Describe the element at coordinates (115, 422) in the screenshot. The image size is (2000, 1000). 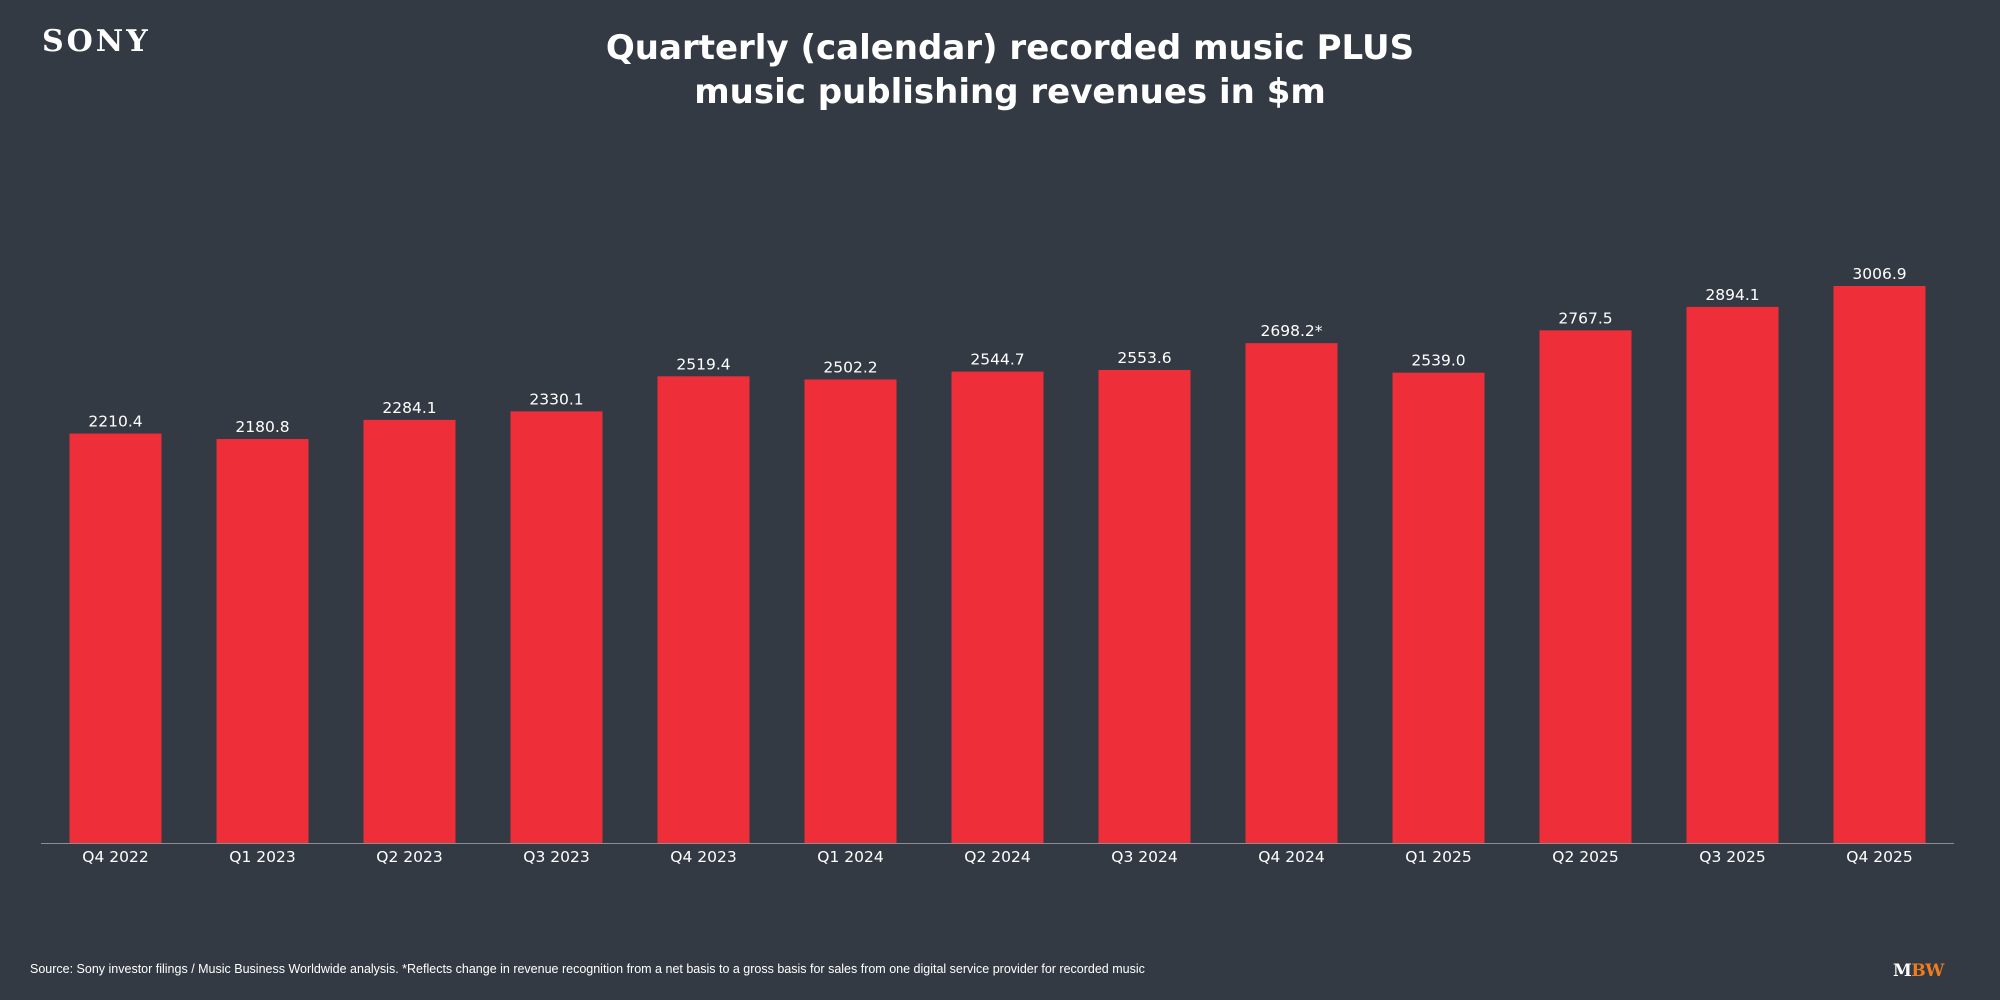
I see `data-label: 2210.4` at that location.